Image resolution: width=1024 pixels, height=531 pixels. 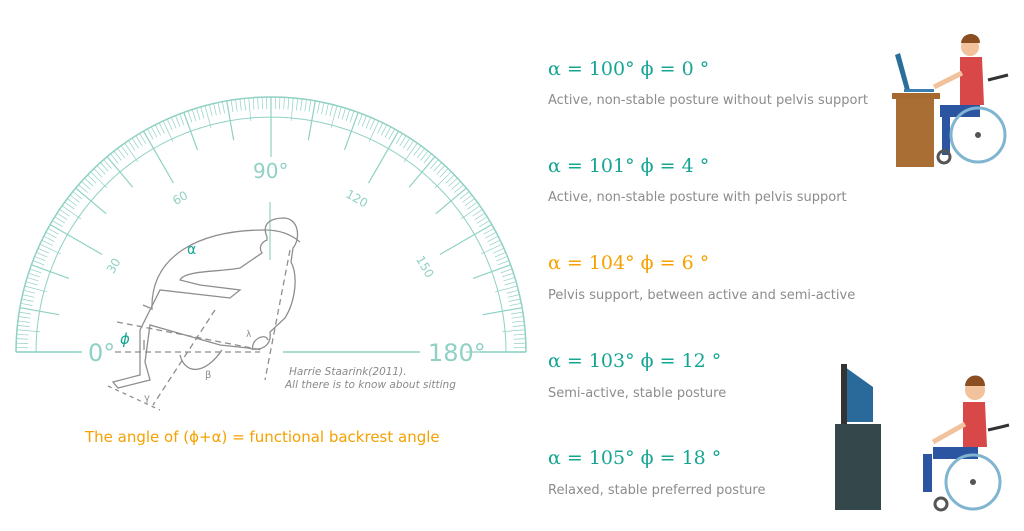 I want to click on wheelchair-desk-illustration, so click(x=950, y=100).